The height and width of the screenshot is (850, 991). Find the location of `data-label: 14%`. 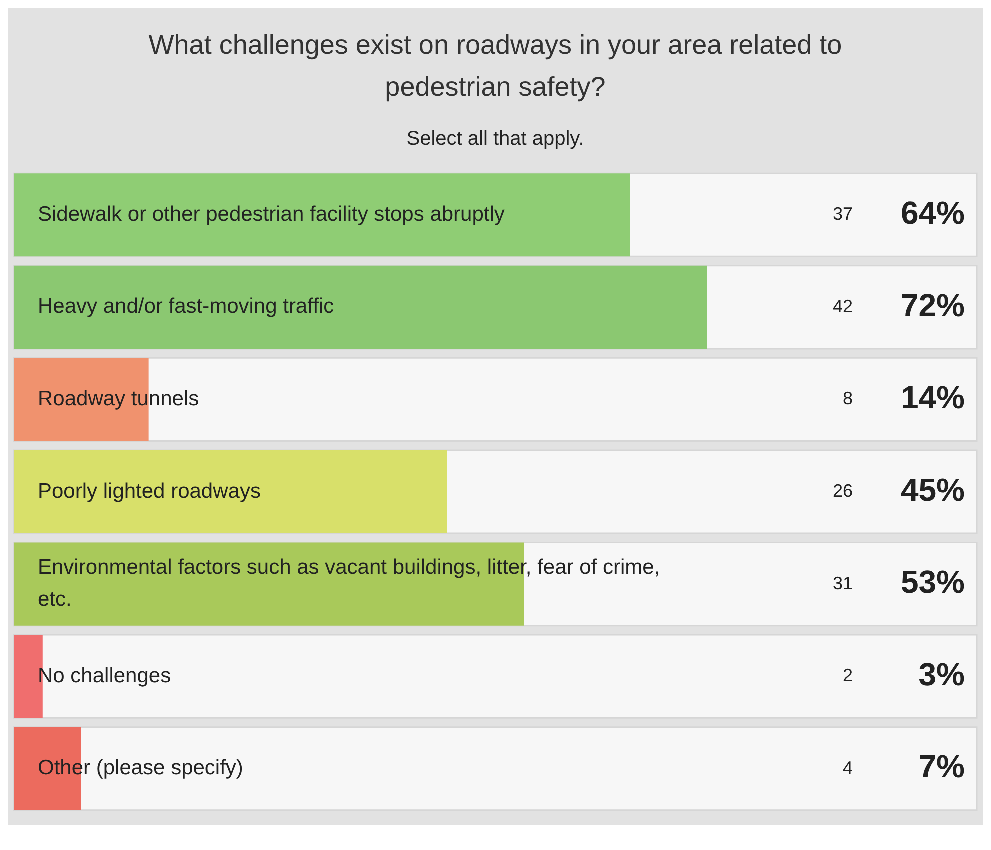

data-label: 14% is located at coordinates (932, 398).